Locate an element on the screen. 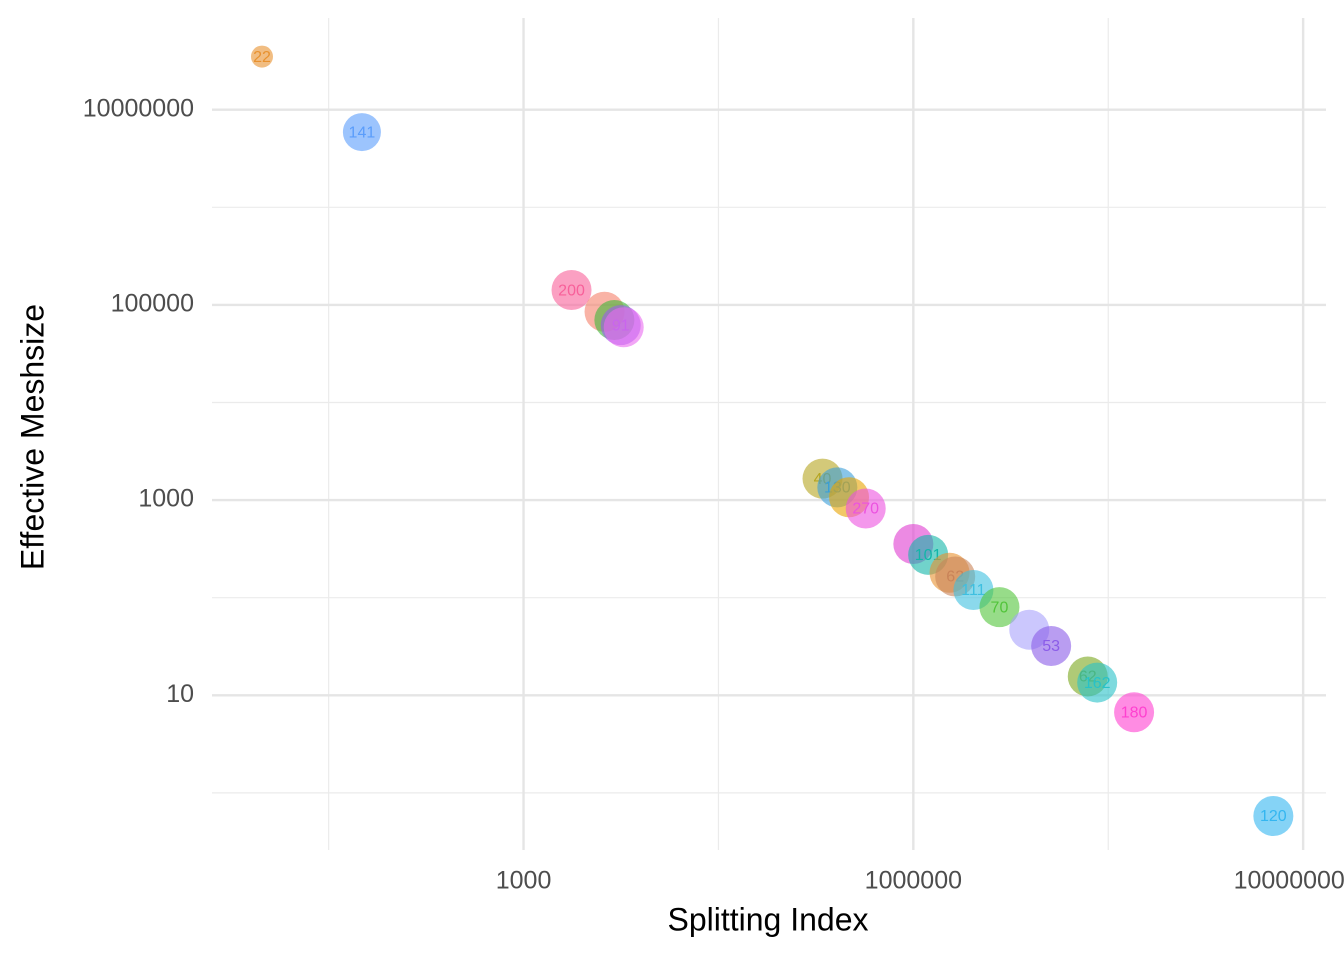  point-label: 270 is located at coordinates (865, 509).